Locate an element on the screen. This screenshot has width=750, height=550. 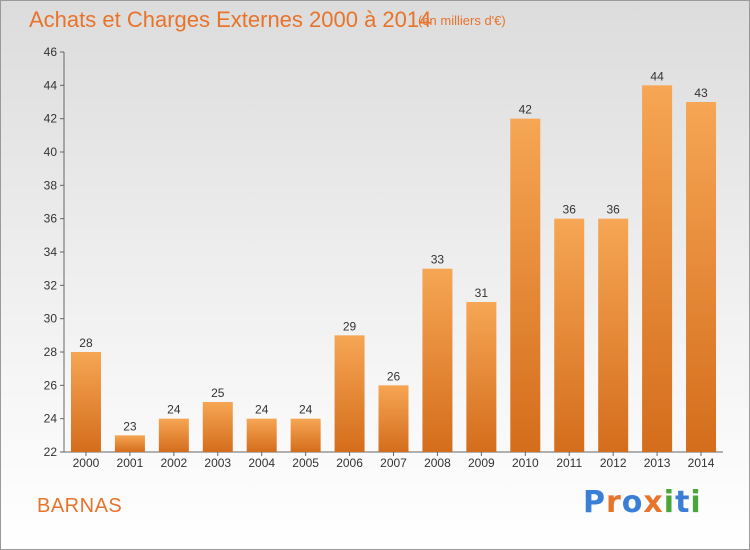
x-tick-label: 2012 is located at coordinates (613, 463).